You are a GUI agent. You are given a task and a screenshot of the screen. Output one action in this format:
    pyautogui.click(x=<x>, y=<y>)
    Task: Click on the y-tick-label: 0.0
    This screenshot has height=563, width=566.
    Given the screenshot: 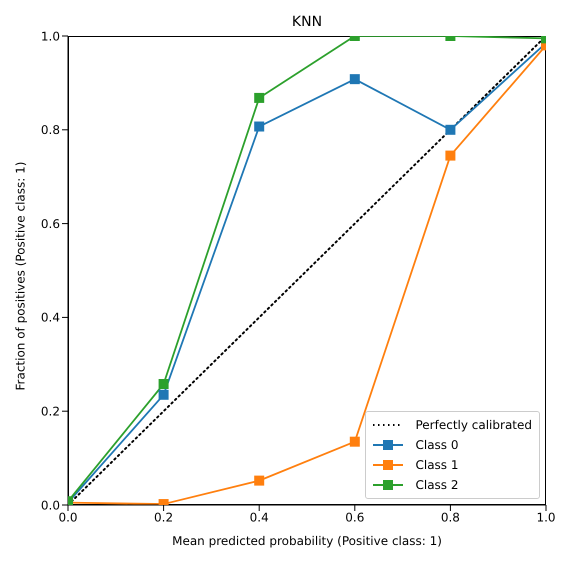 What is the action you would take?
    pyautogui.click(x=50, y=505)
    